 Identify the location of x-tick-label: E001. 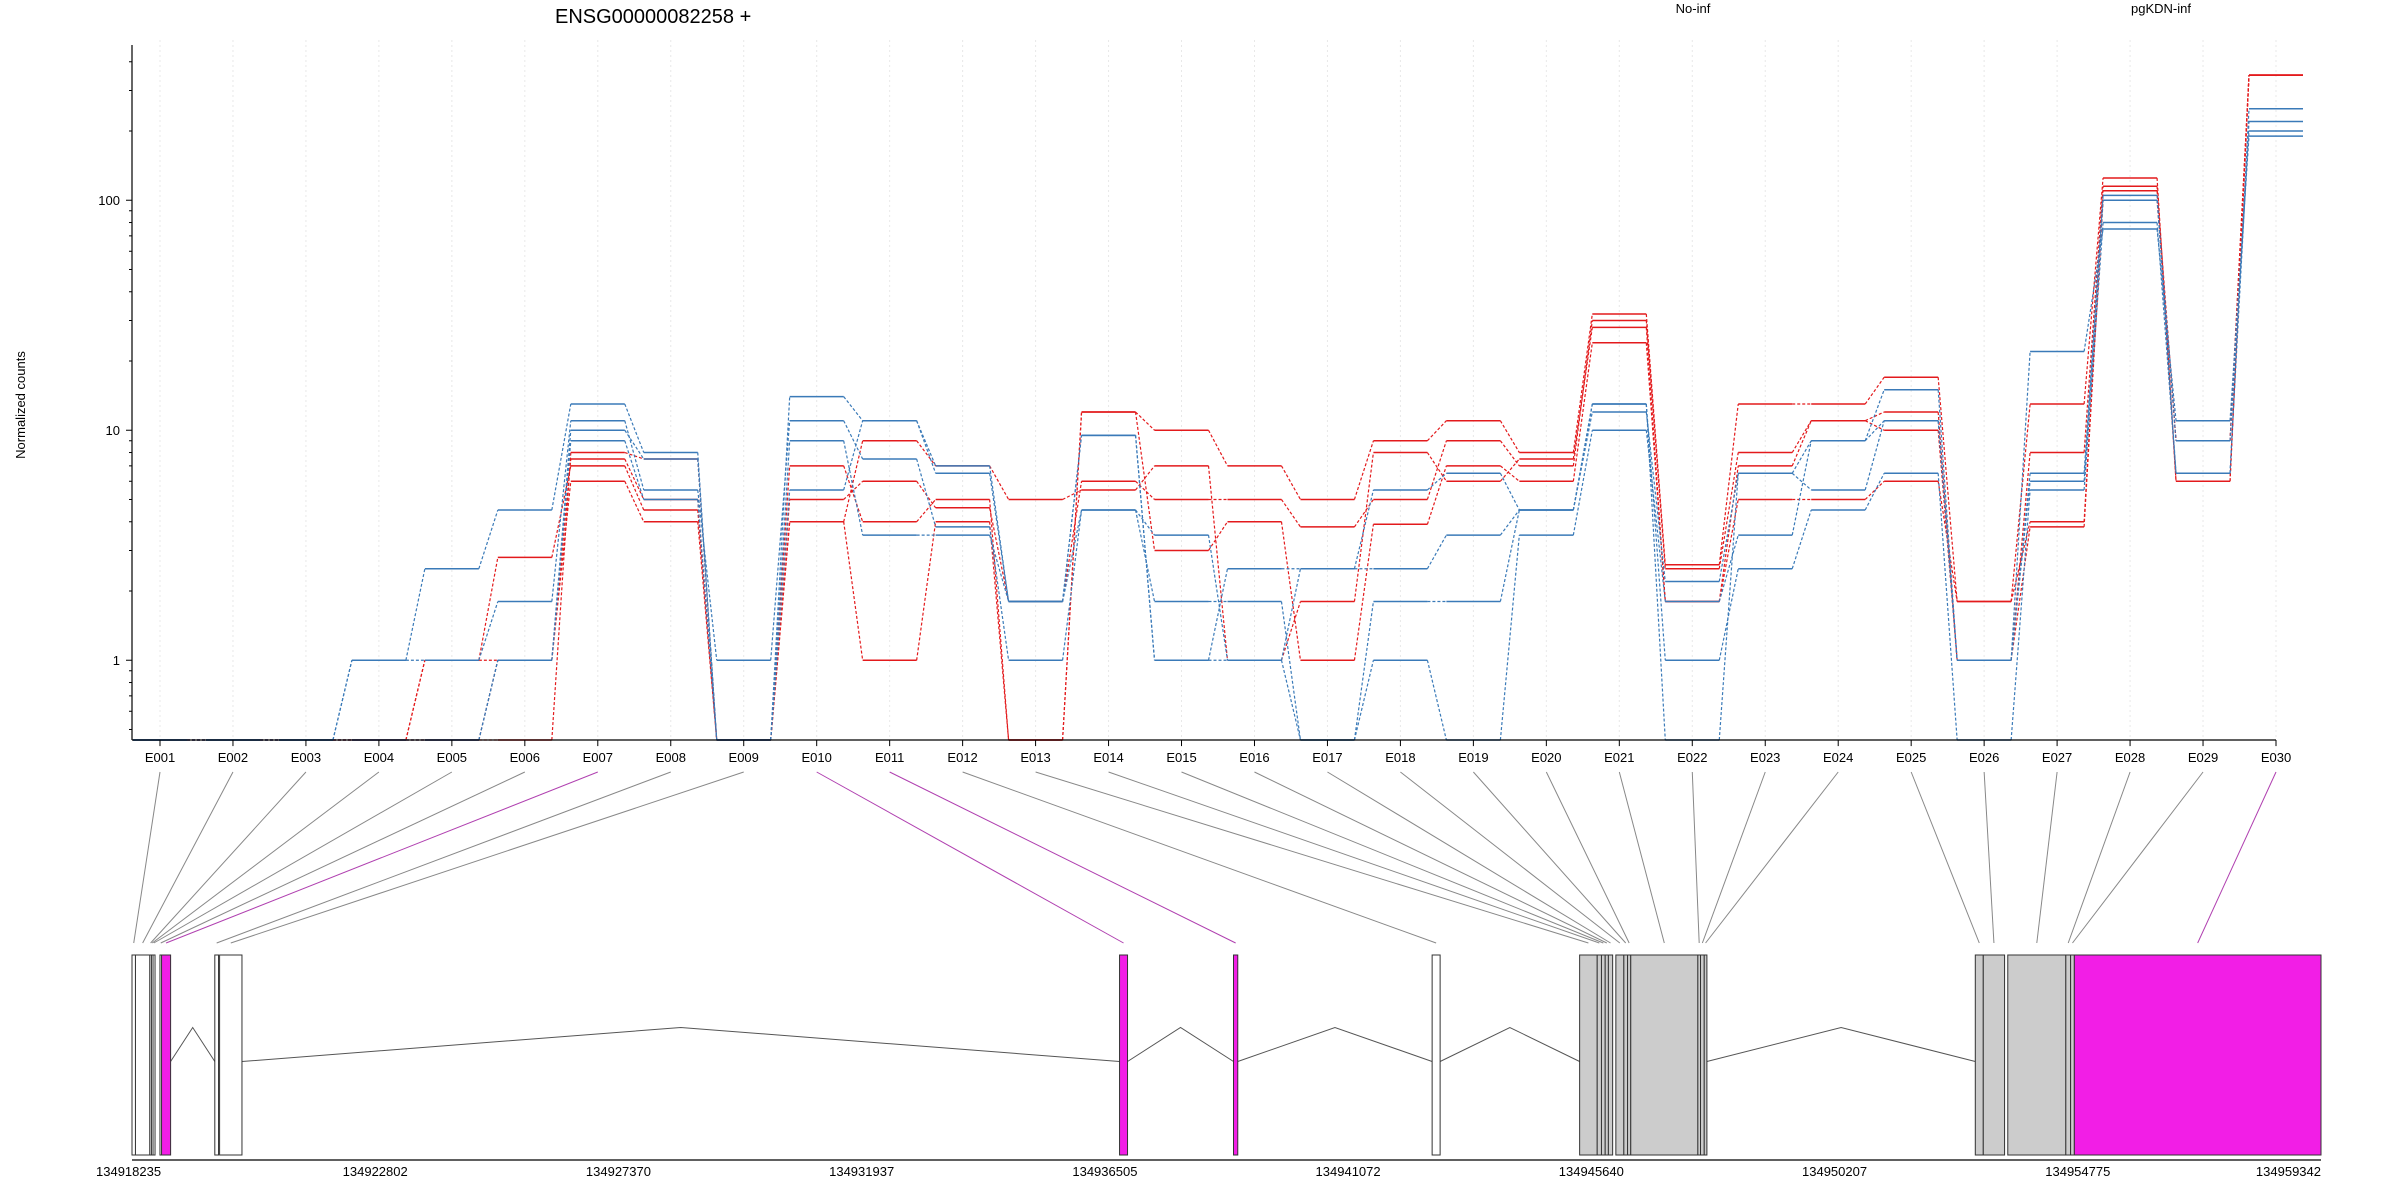
(160, 757).